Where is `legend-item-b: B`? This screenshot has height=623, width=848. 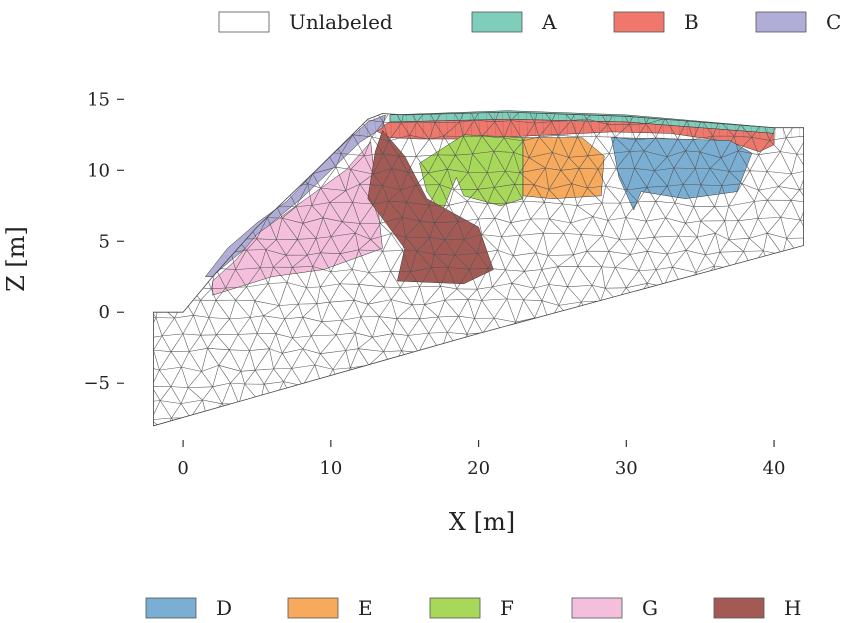 legend-item-b: B is located at coordinates (656, 22).